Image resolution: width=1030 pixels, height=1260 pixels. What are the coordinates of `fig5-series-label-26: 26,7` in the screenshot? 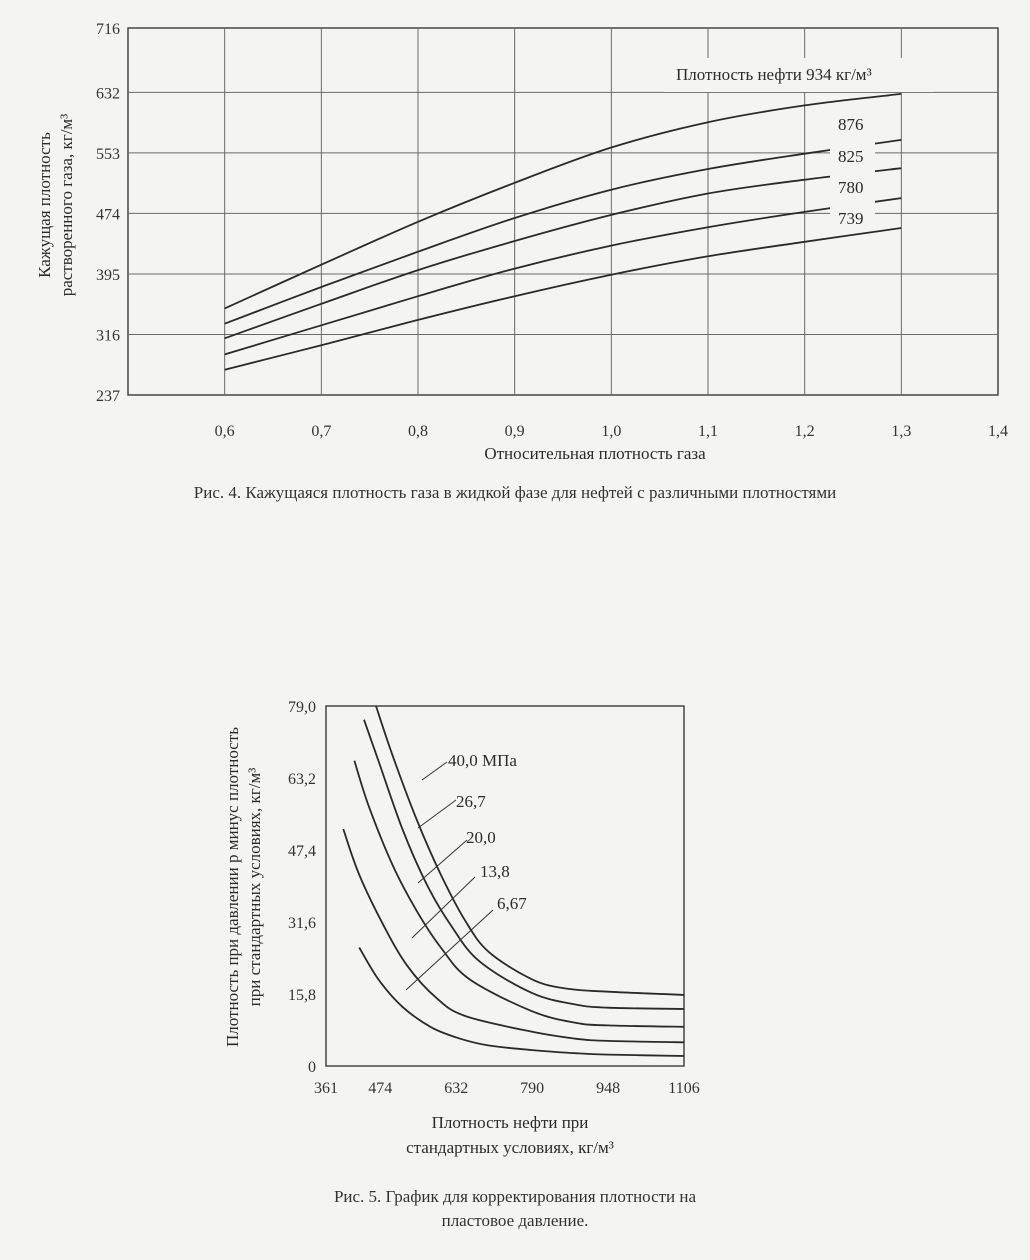 It's located at (471, 801).